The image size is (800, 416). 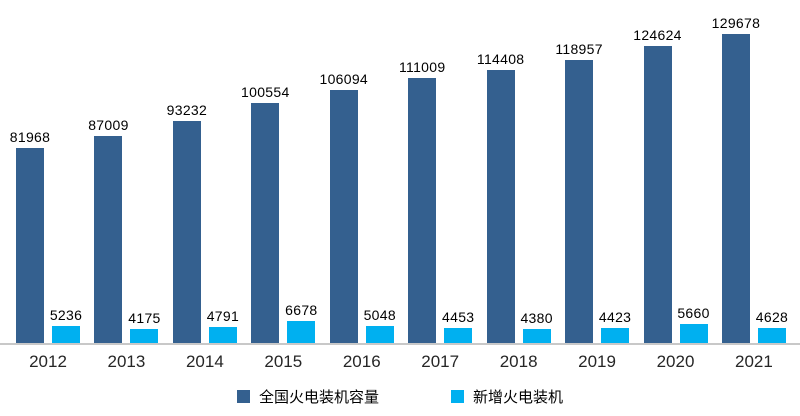 What do you see at coordinates (400, 396) in the screenshot?
I see `chart-legend: 全国火电装机容量 新增火电装机` at bounding box center [400, 396].